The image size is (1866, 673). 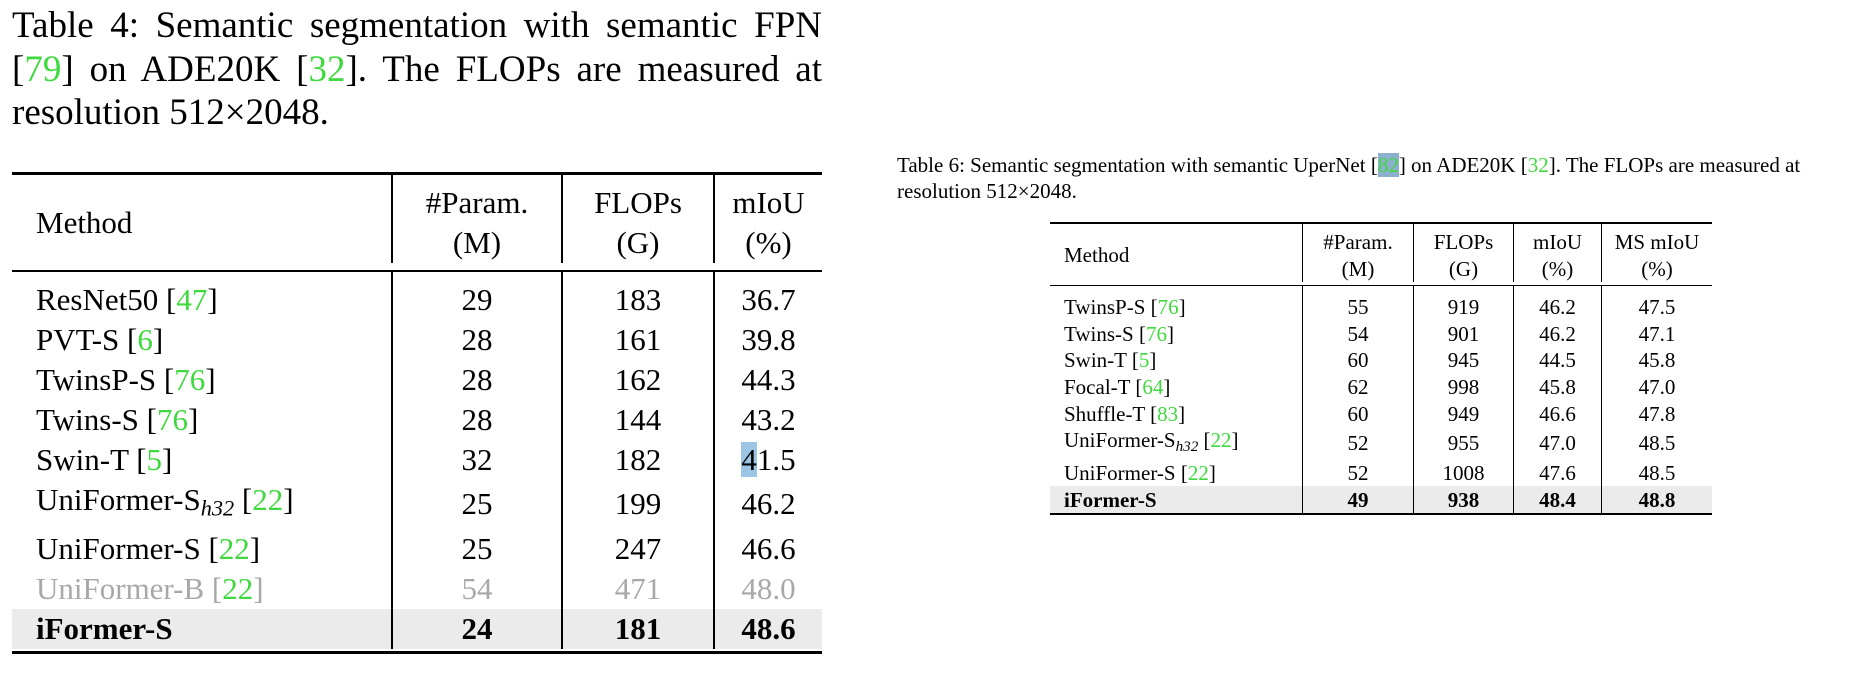 What do you see at coordinates (767, 340) in the screenshot?
I see `miou-cell: 39.8` at bounding box center [767, 340].